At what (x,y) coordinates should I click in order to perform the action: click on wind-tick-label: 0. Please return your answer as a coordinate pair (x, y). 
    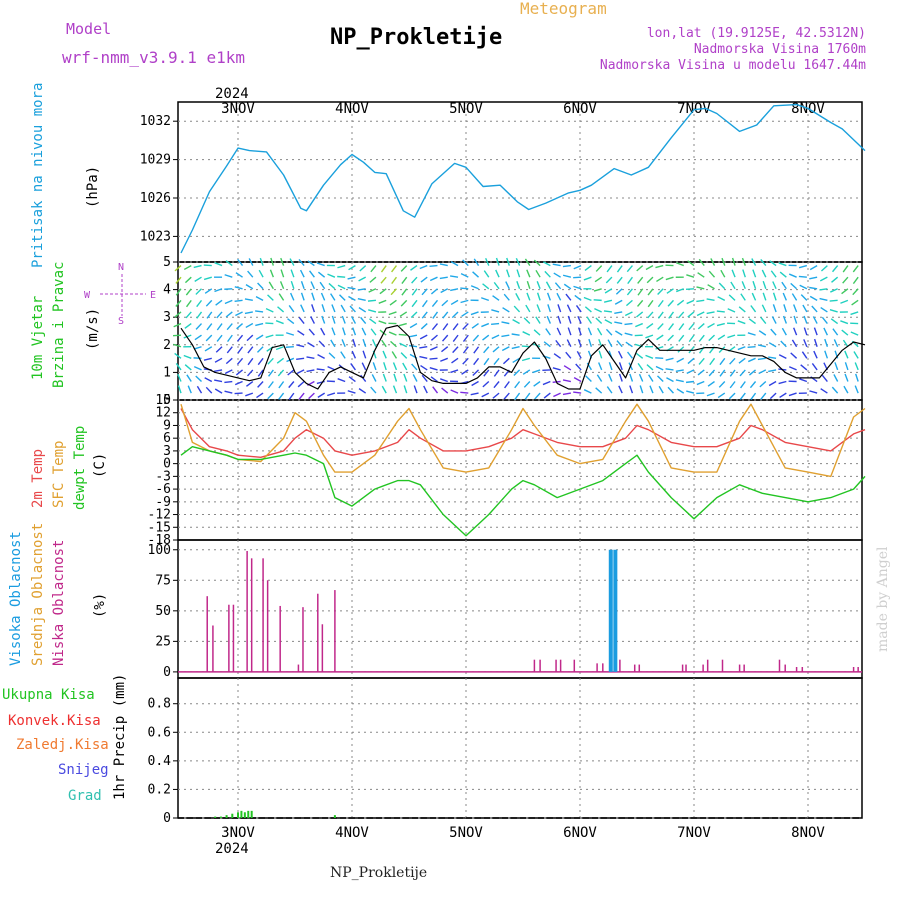
    Looking at the image, I should click on (167, 400).